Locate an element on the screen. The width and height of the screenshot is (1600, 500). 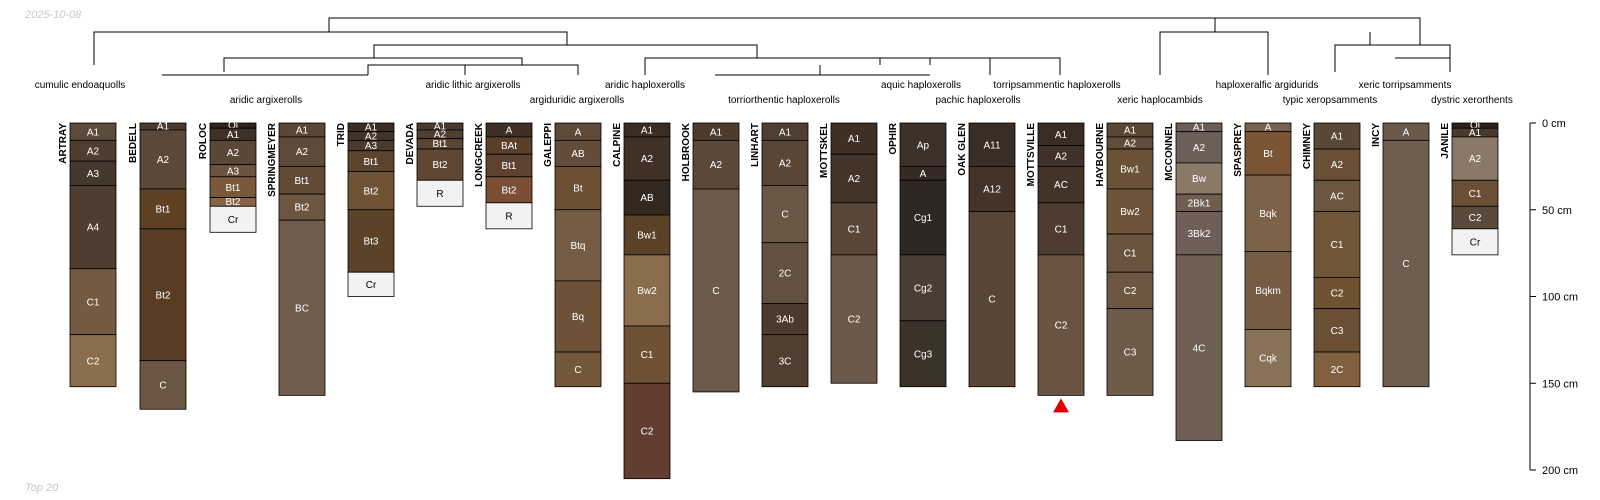
taxon-label: argiduridic argixerolls is located at coordinates (577, 100).